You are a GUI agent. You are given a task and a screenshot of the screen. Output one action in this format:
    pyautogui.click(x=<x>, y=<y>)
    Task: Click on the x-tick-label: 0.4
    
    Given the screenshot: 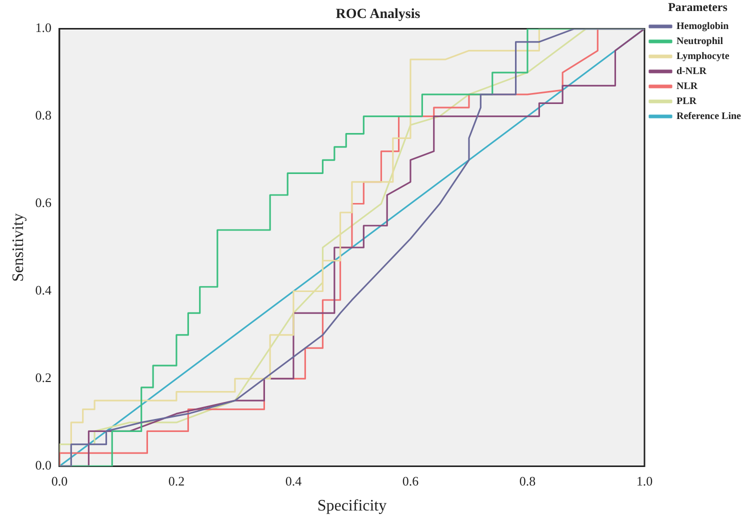 What is the action you would take?
    pyautogui.click(x=293, y=480)
    